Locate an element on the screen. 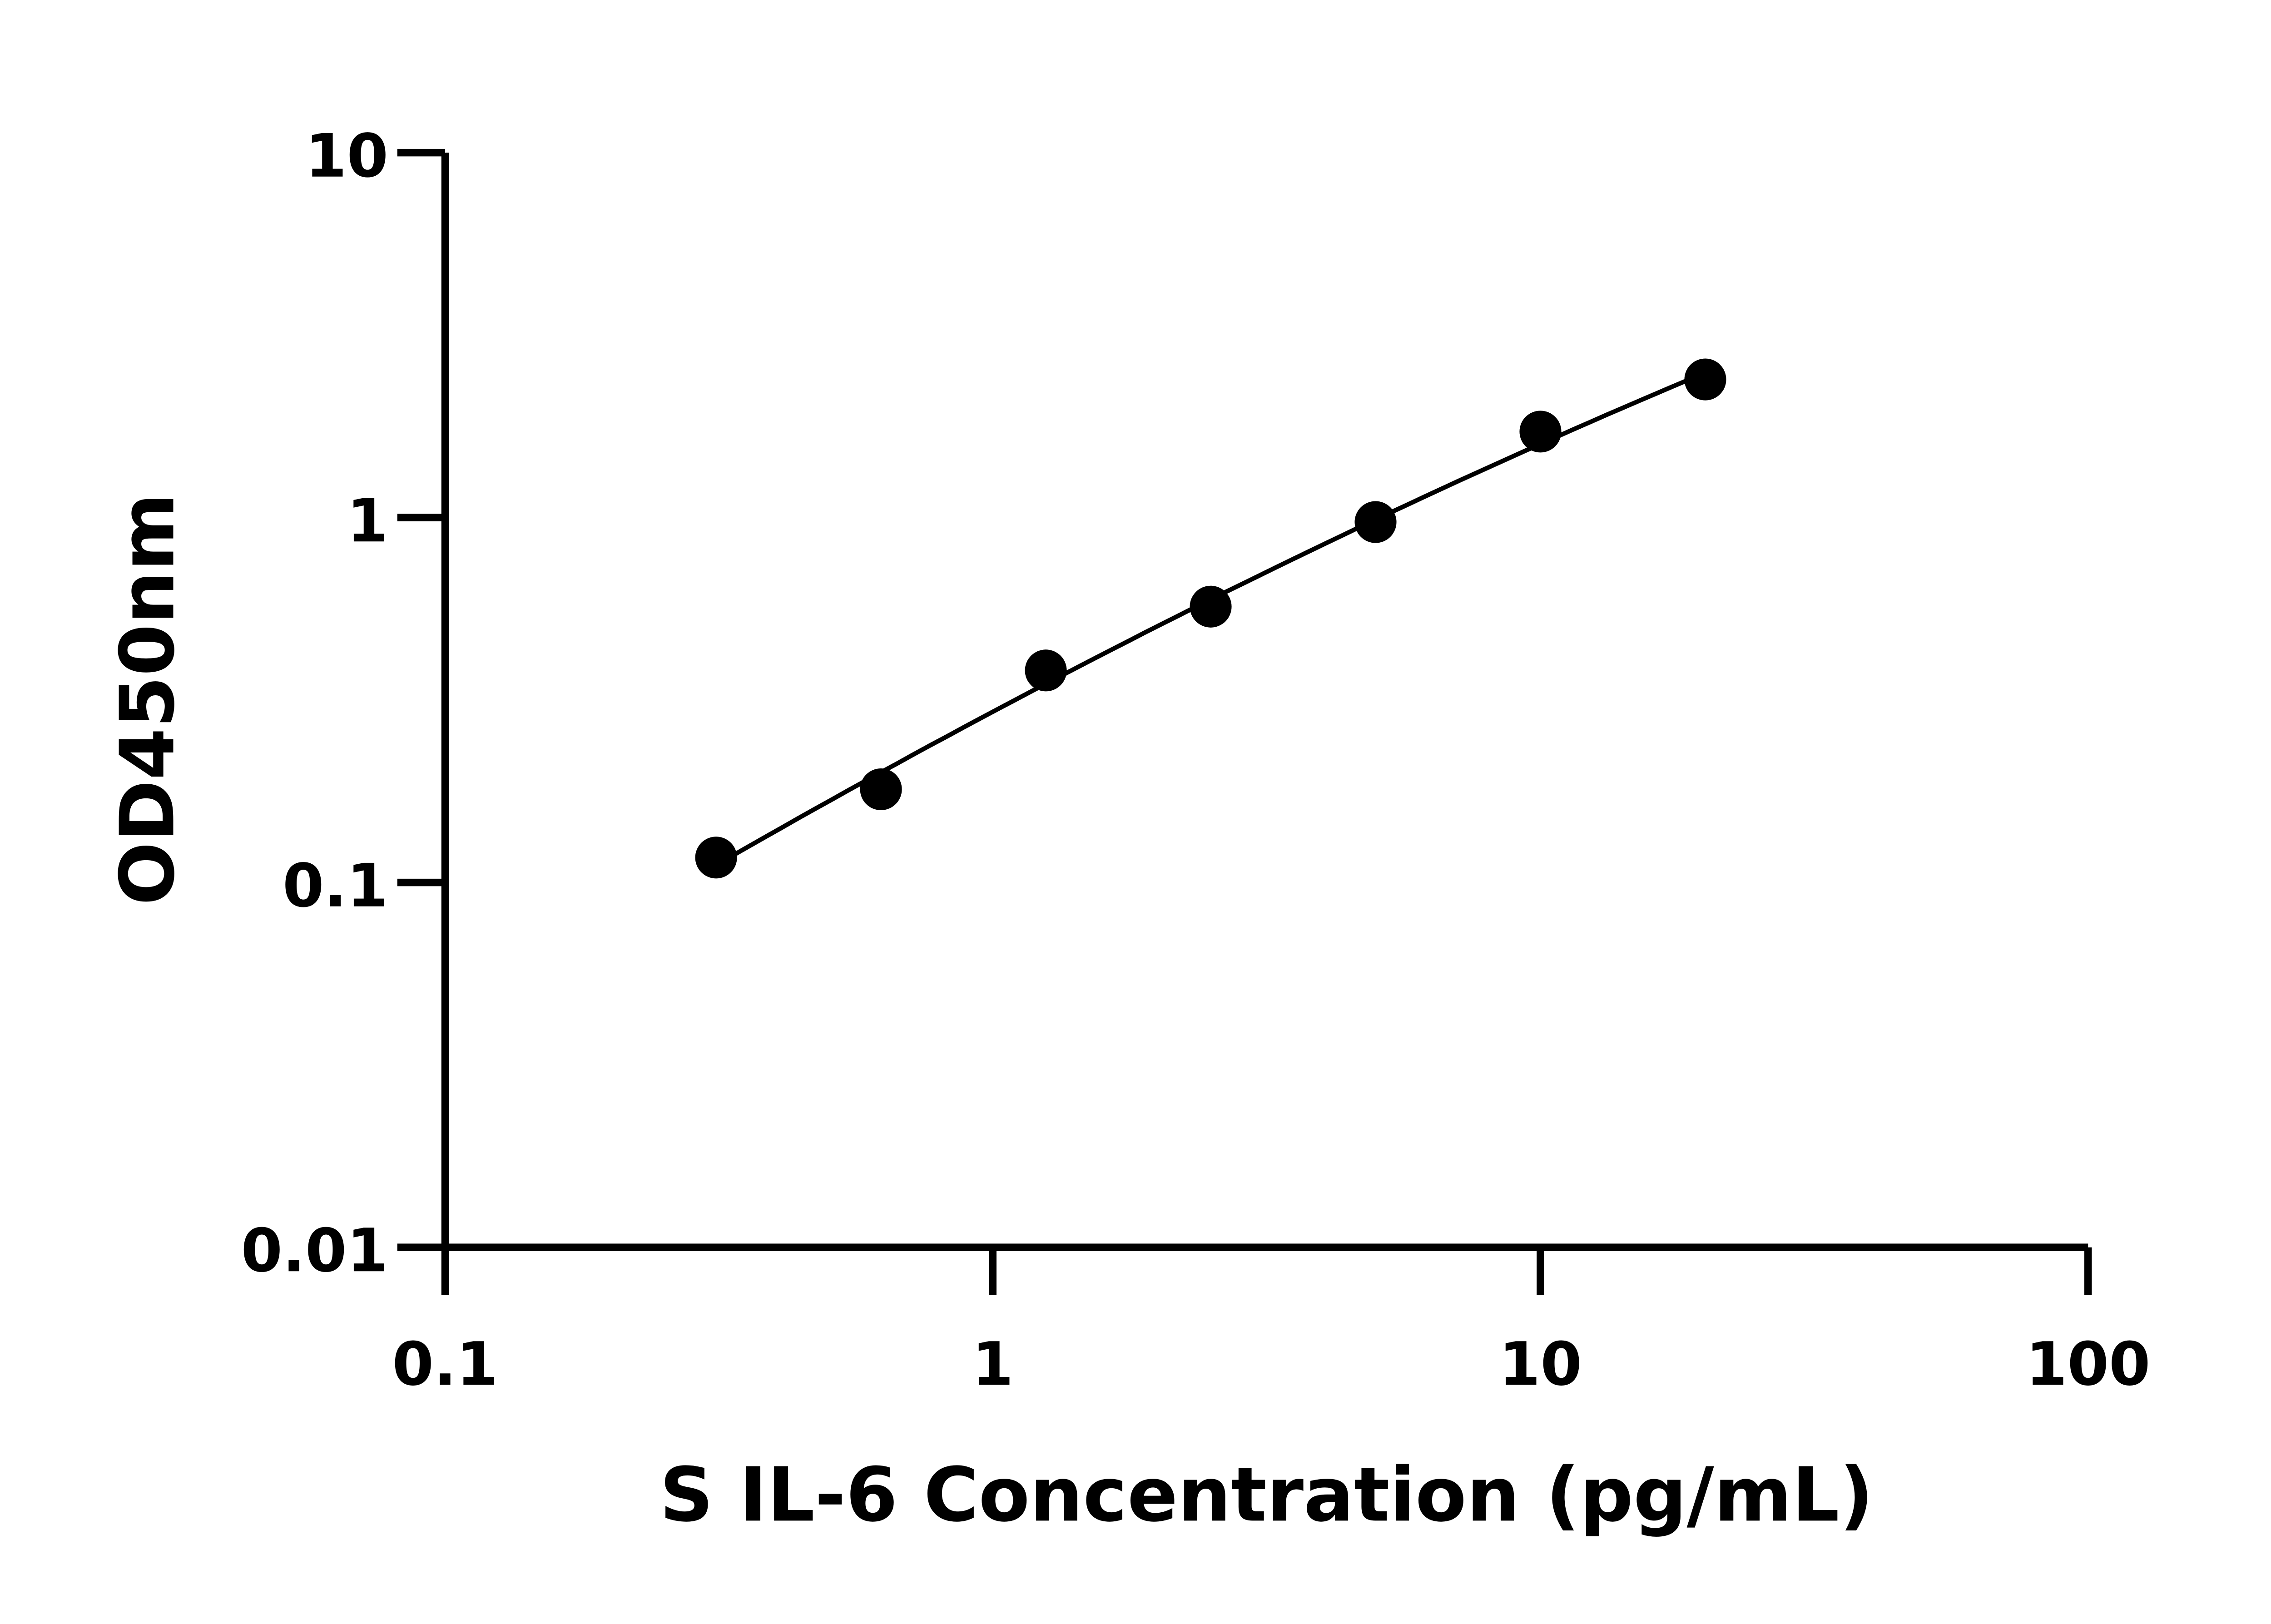  y-ticks: 0.01 0.1 1 10 is located at coordinates (315, 704).